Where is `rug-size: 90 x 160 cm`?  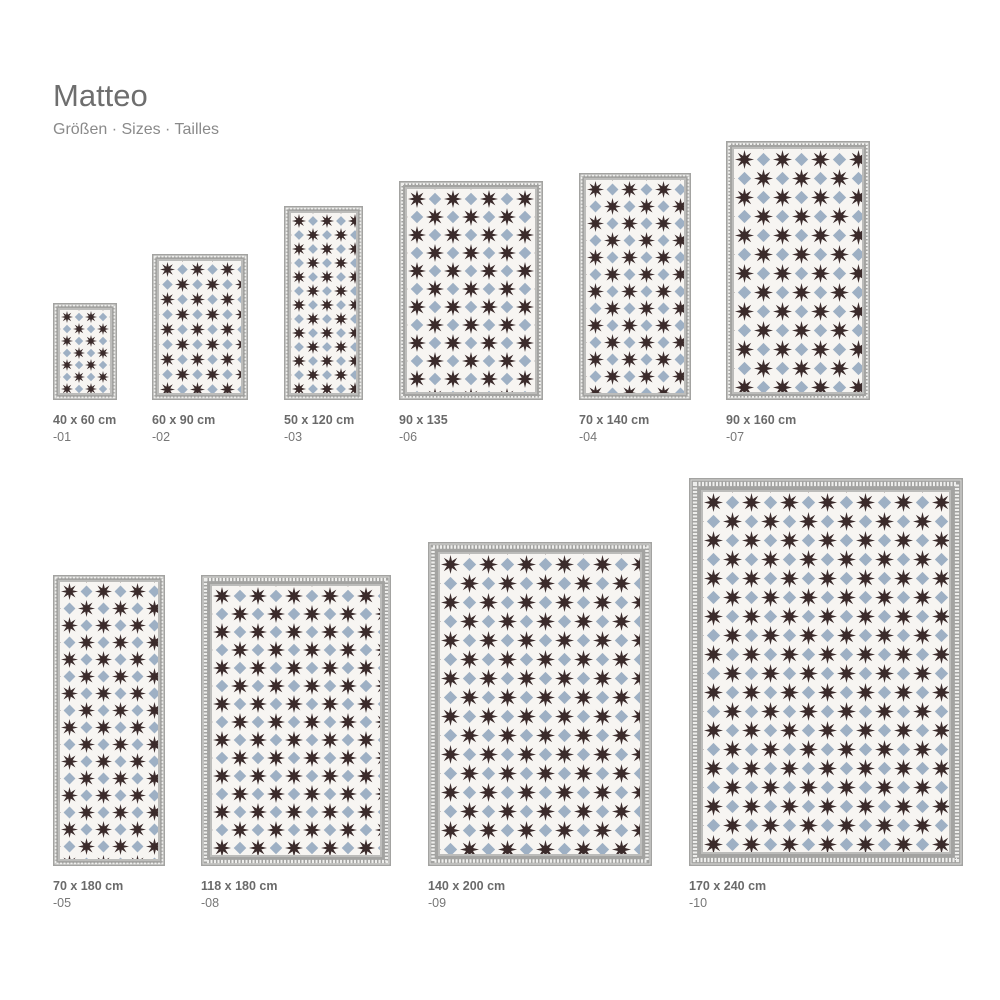 rug-size: 90 x 160 cm is located at coordinates (761, 420).